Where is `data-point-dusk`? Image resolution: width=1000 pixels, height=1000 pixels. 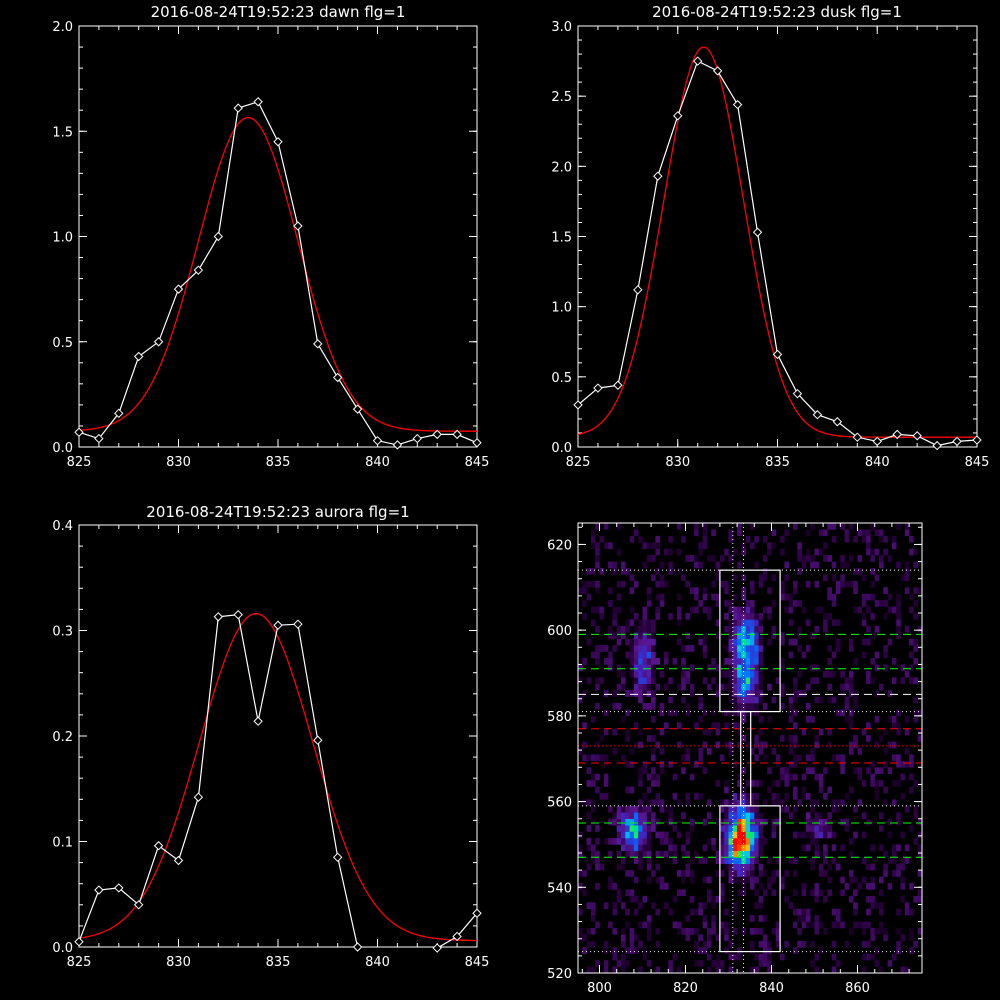 data-point-dusk is located at coordinates (837, 422).